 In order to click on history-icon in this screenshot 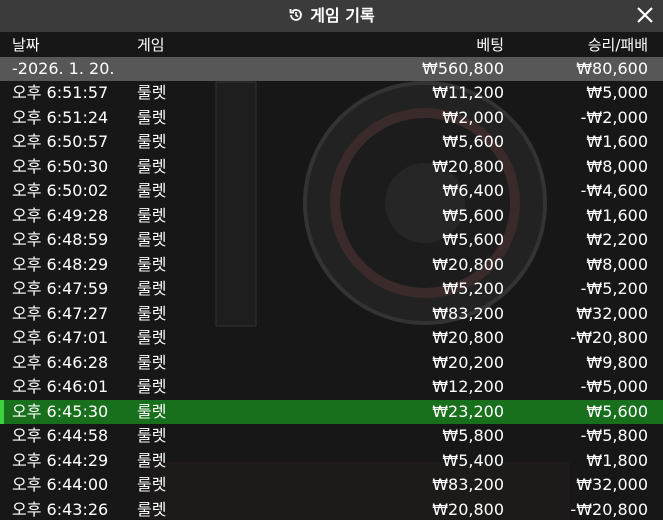, I will do `click(296, 15)`.